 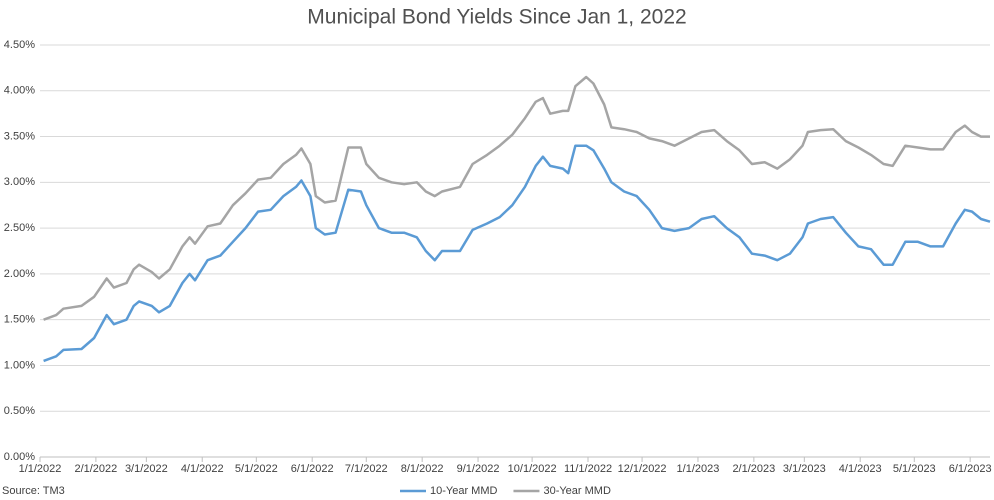 What do you see at coordinates (19, 91) in the screenshot?
I see `y-tick-label: 4.00%` at bounding box center [19, 91].